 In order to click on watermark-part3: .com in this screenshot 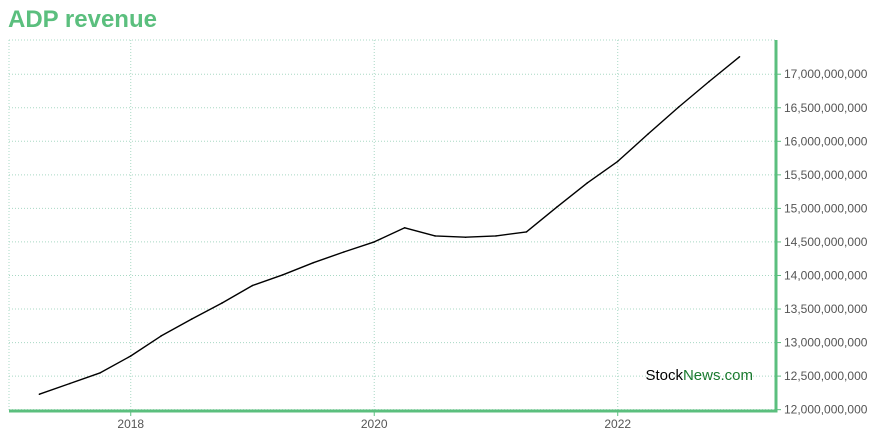, I will do `click(736, 375)`.